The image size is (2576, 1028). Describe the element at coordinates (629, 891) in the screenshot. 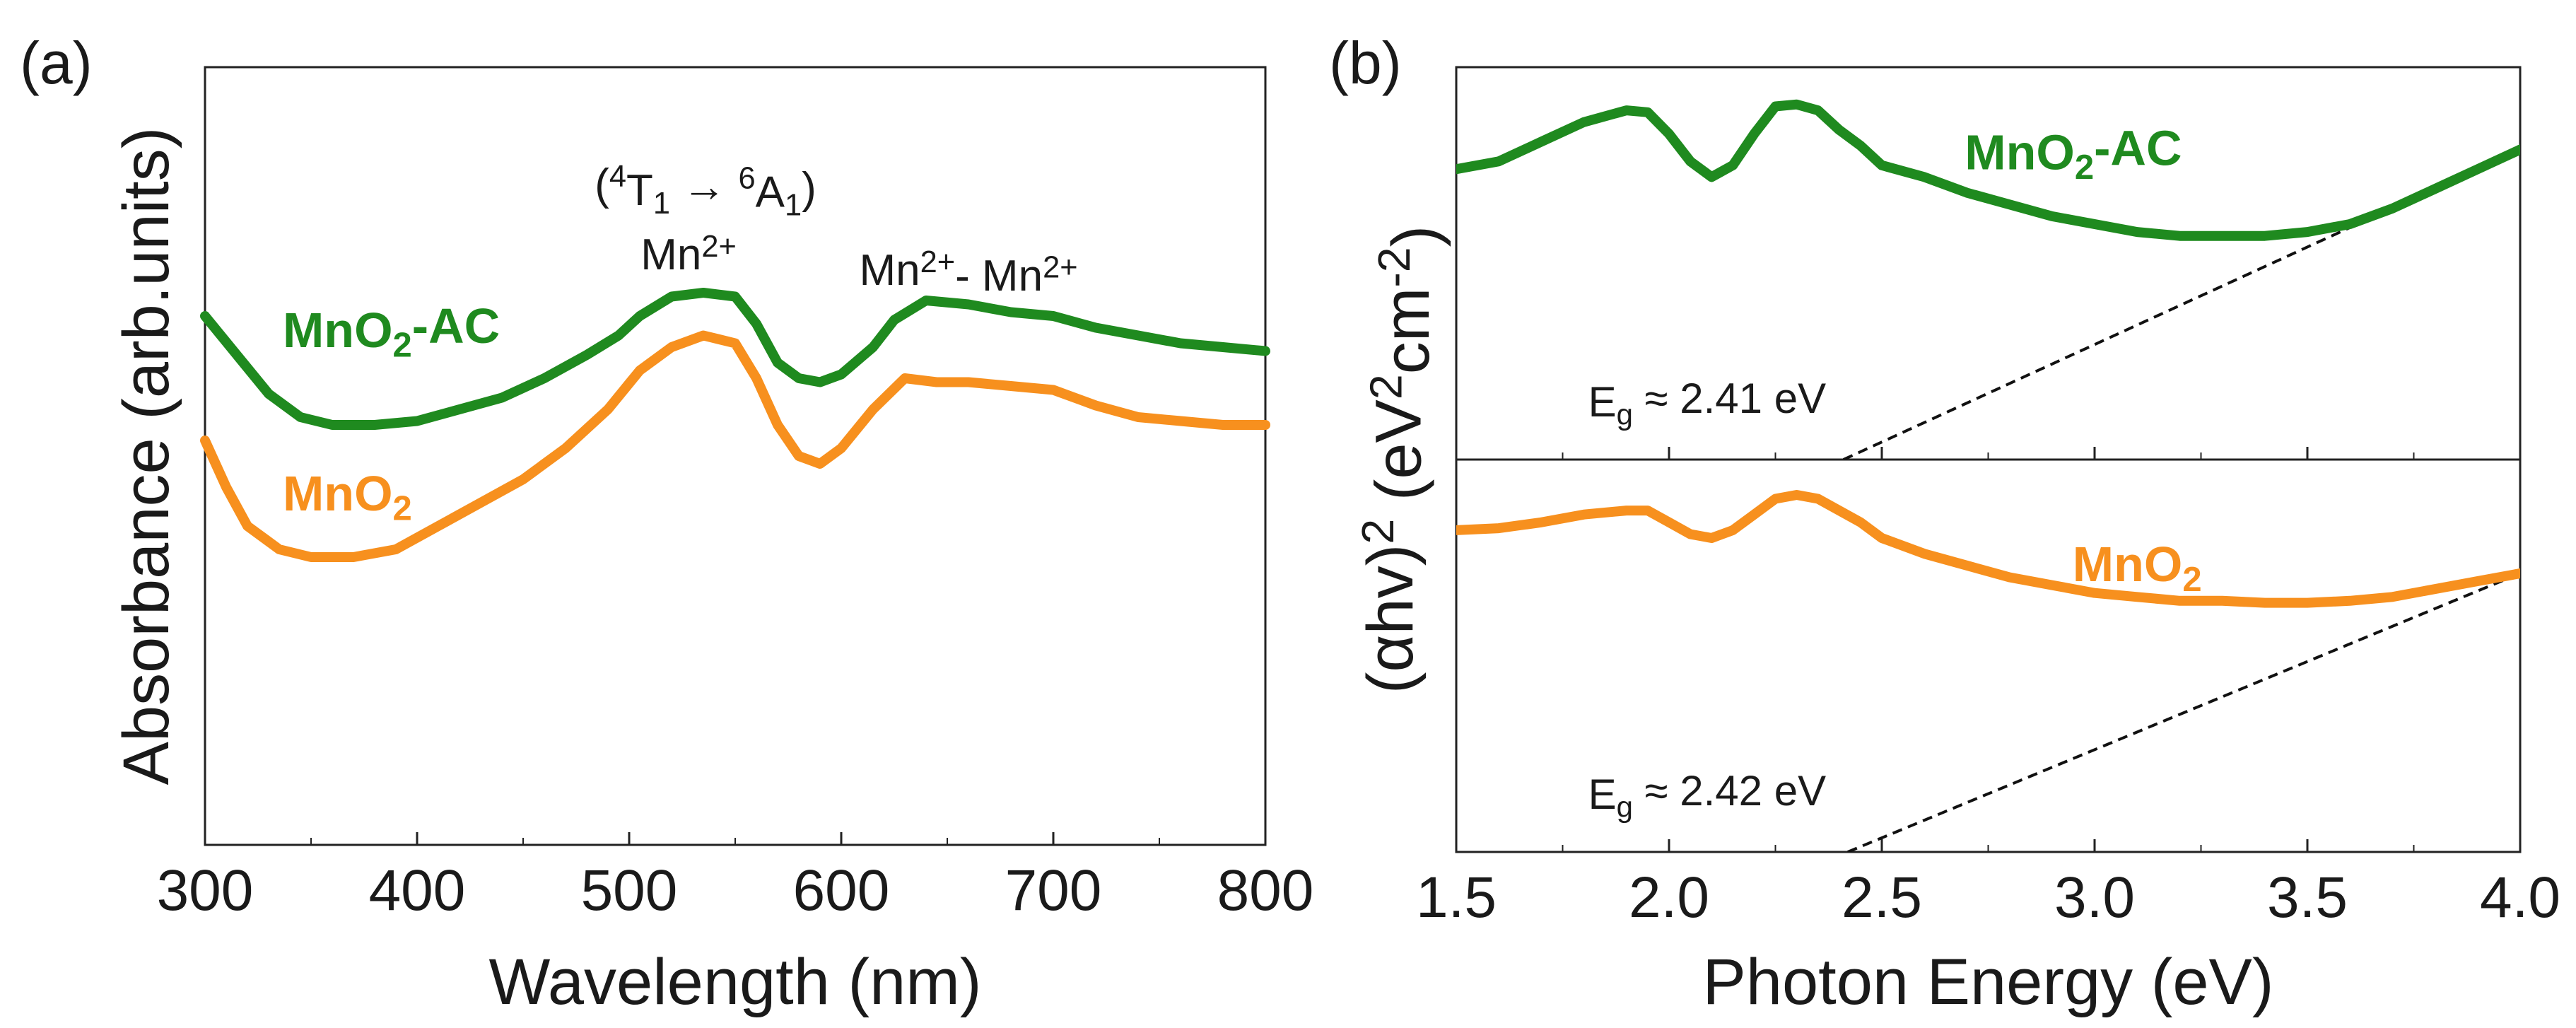

I see `x-tick-label: 500` at that location.